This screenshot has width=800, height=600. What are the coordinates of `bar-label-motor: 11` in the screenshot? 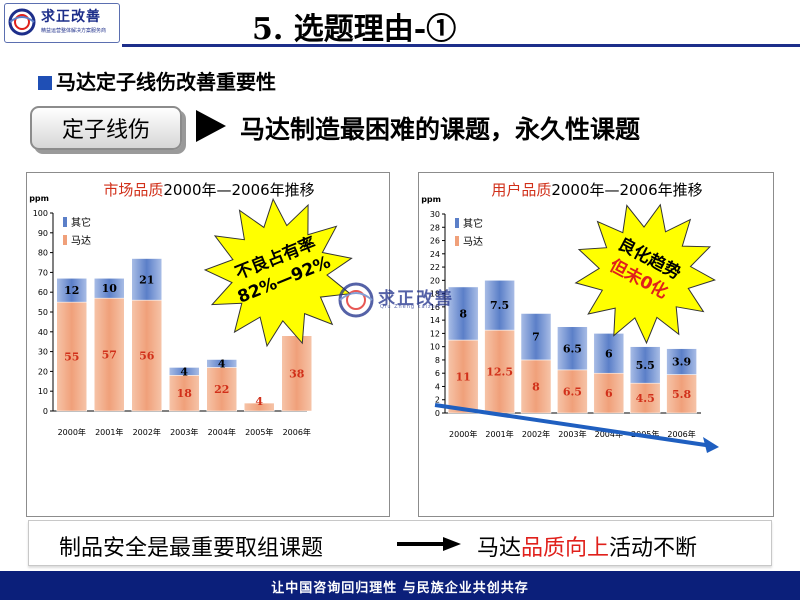 It's located at (463, 377).